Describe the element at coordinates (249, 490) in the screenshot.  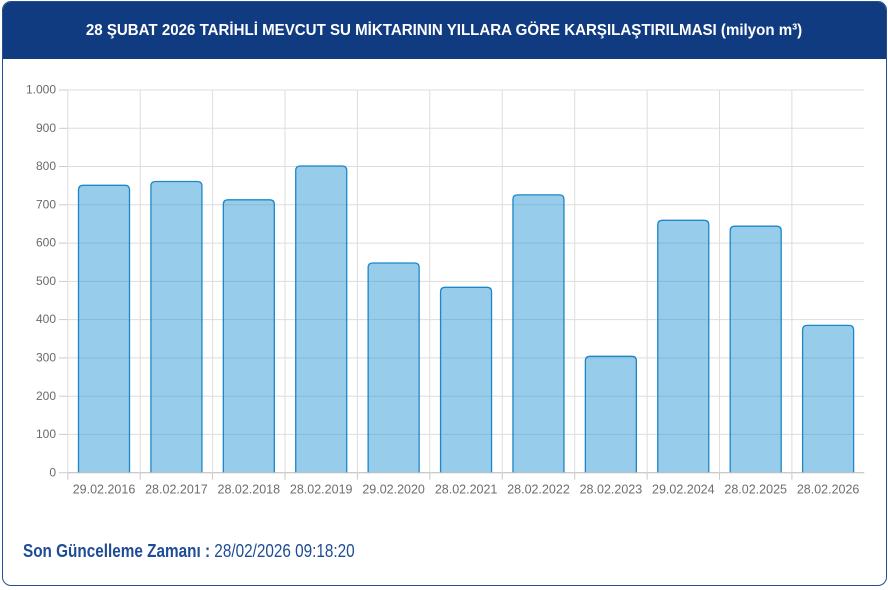
I see `svg-text: 28.02.2018` at that location.